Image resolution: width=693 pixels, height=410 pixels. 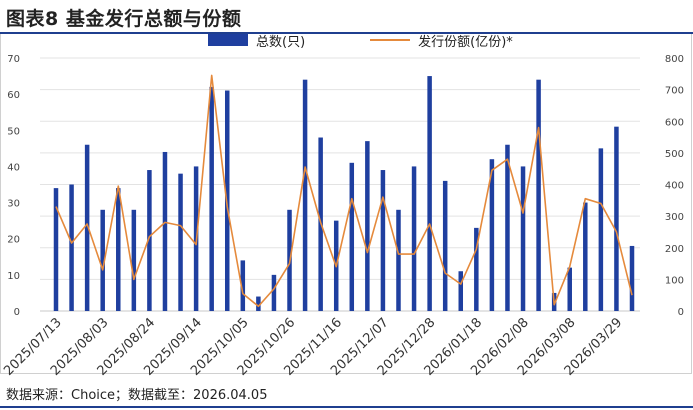 What do you see at coordinates (13, 276) in the screenshot?
I see `y-left-tick-label: 10` at bounding box center [13, 276].